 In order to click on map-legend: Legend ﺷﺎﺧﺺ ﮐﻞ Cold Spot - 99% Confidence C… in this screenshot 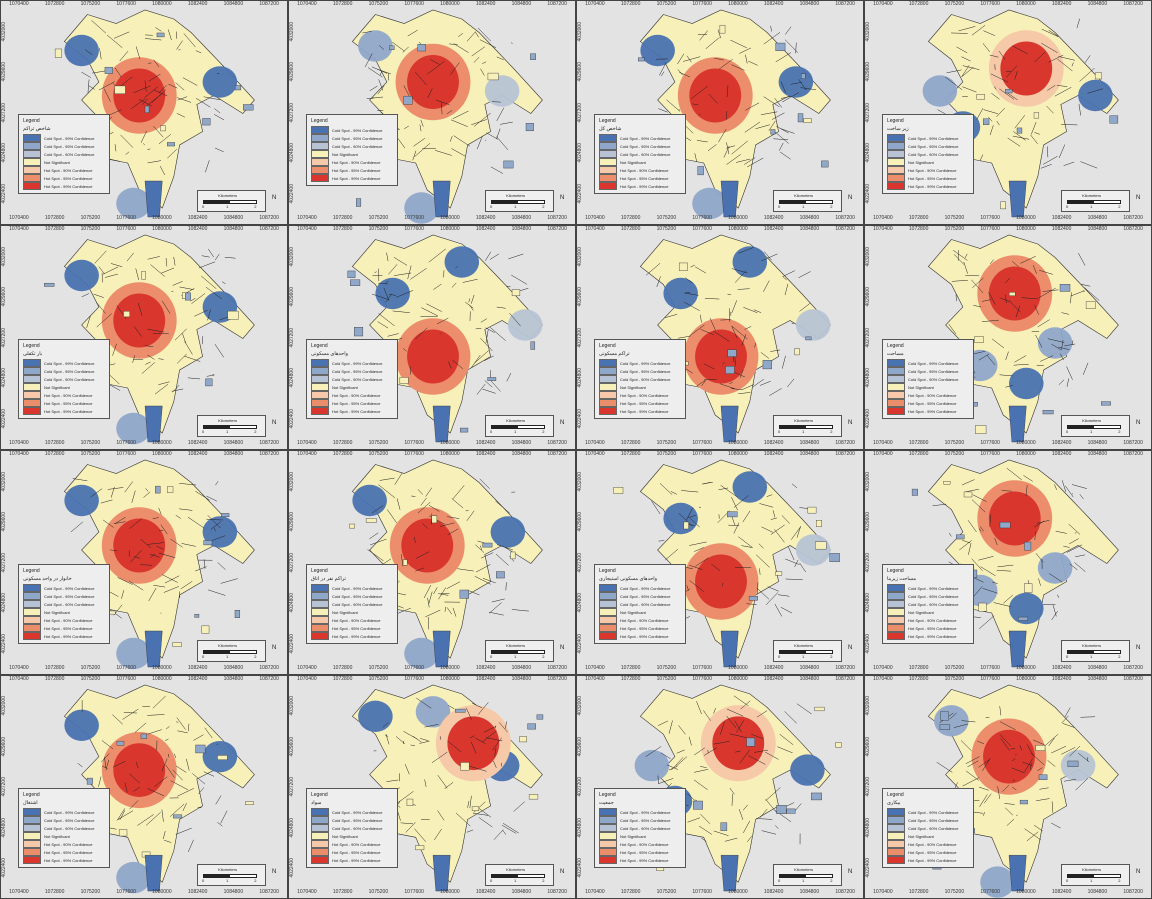, I will do `click(640, 154)`.